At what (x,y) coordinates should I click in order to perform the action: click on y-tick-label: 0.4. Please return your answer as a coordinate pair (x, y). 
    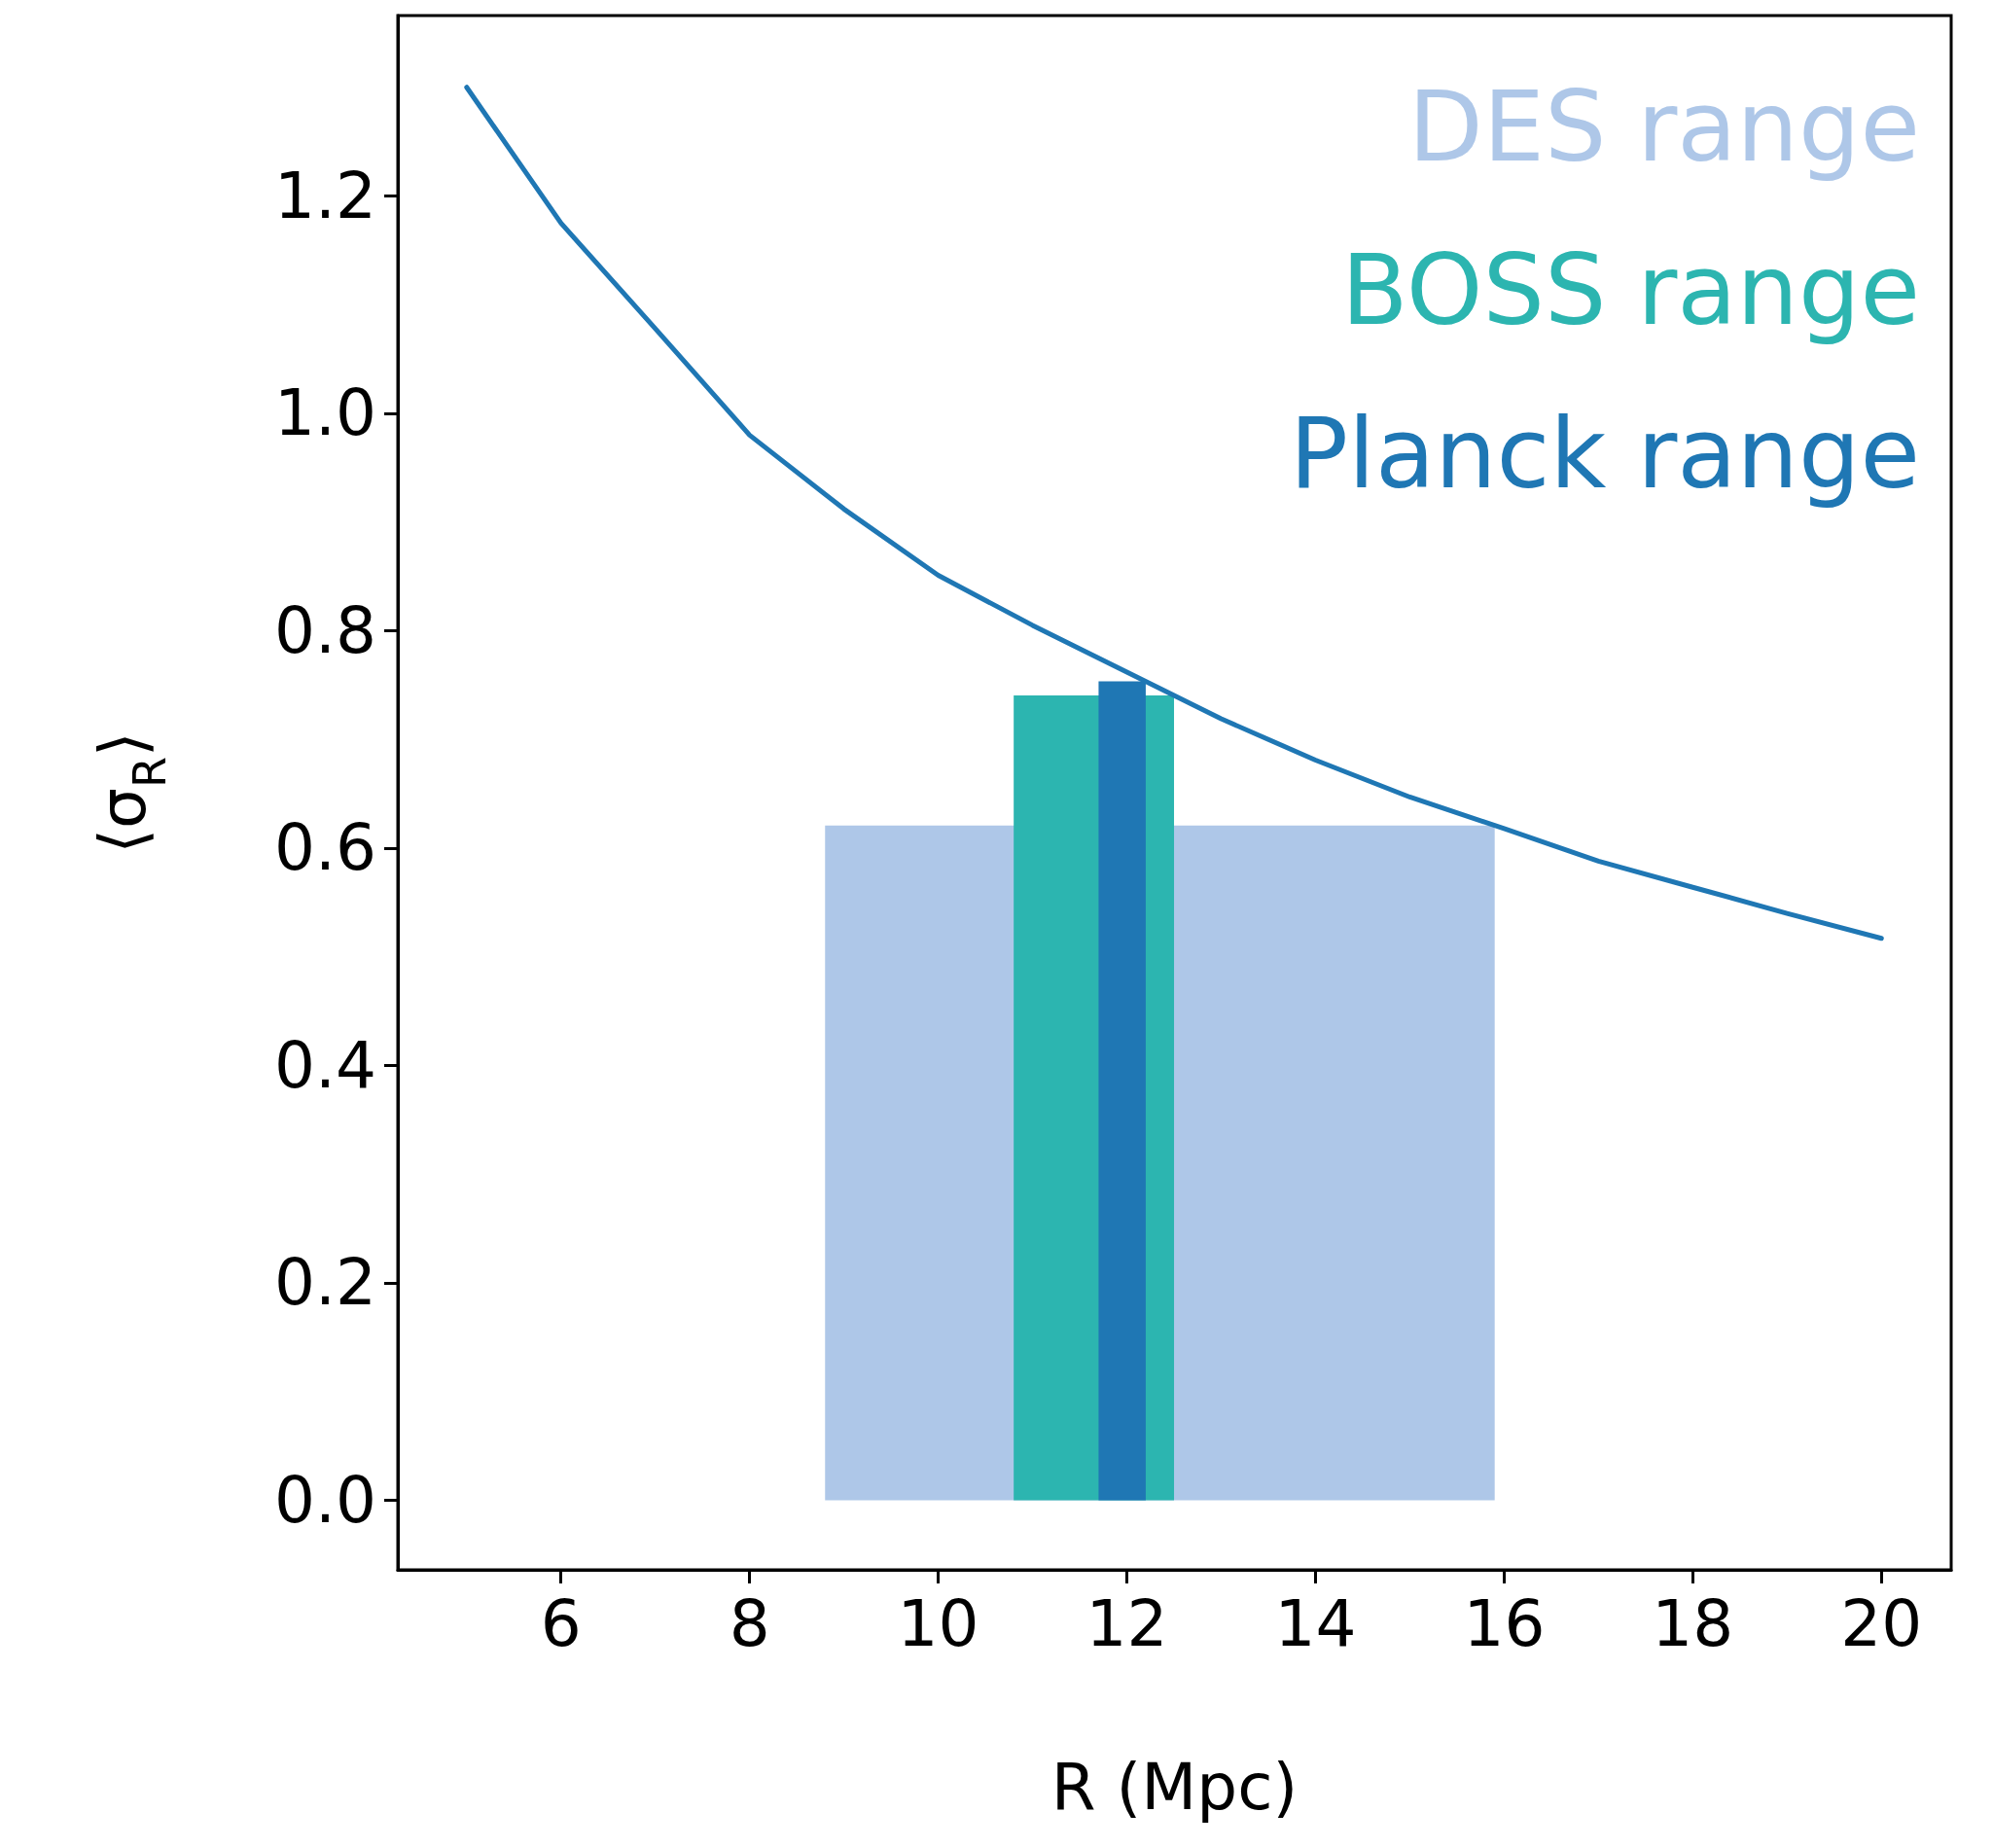
    Looking at the image, I should click on (325, 1065).